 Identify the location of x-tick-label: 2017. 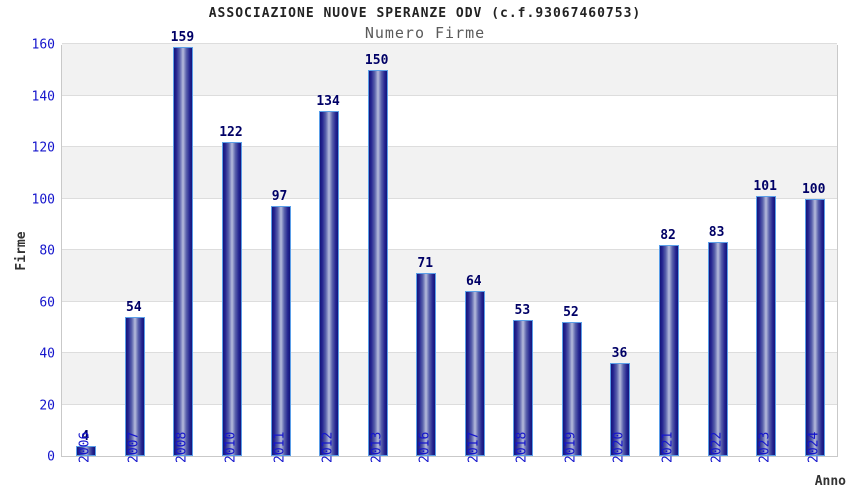
(474, 447).